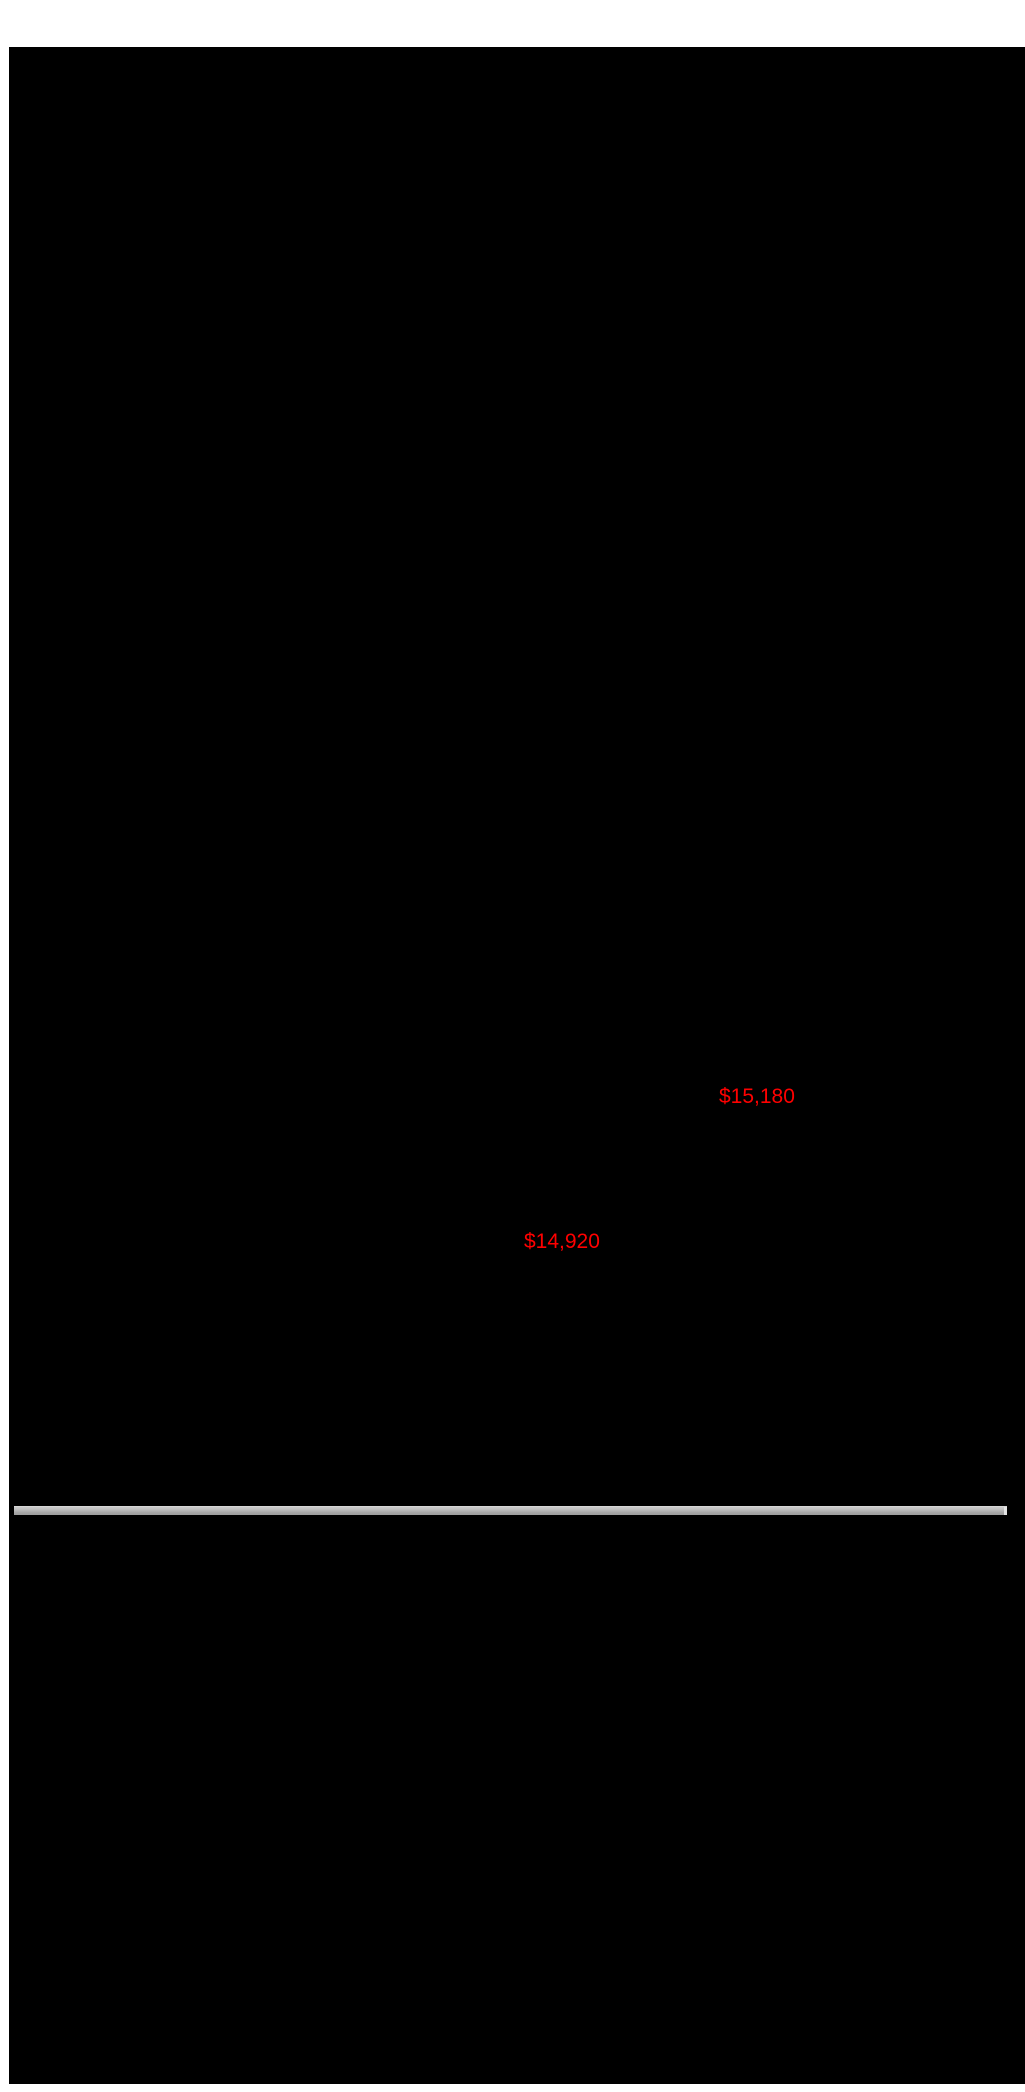 The width and height of the screenshot is (1025, 2092). I want to click on price-label-low: $14,920, so click(562, 1241).